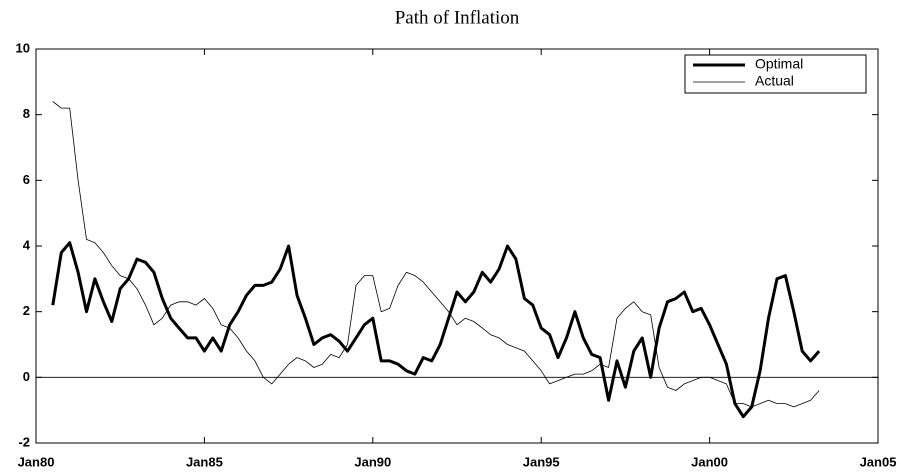 This screenshot has height=473, width=901. What do you see at coordinates (27, 244) in the screenshot?
I see `y-tick-label: 4` at bounding box center [27, 244].